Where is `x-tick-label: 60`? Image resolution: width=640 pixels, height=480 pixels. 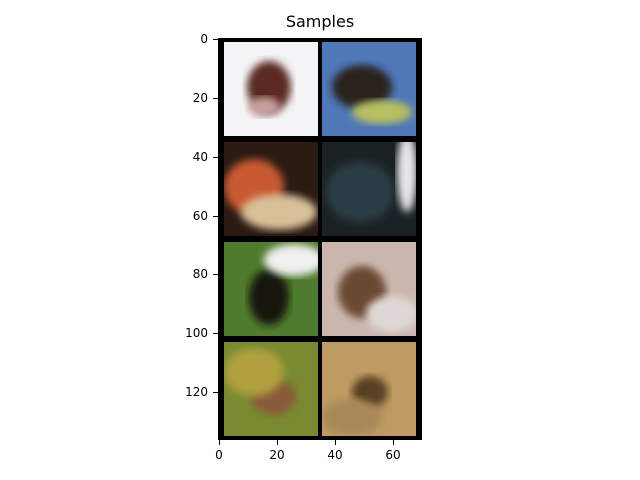
x-tick-label: 60 is located at coordinates (393, 455).